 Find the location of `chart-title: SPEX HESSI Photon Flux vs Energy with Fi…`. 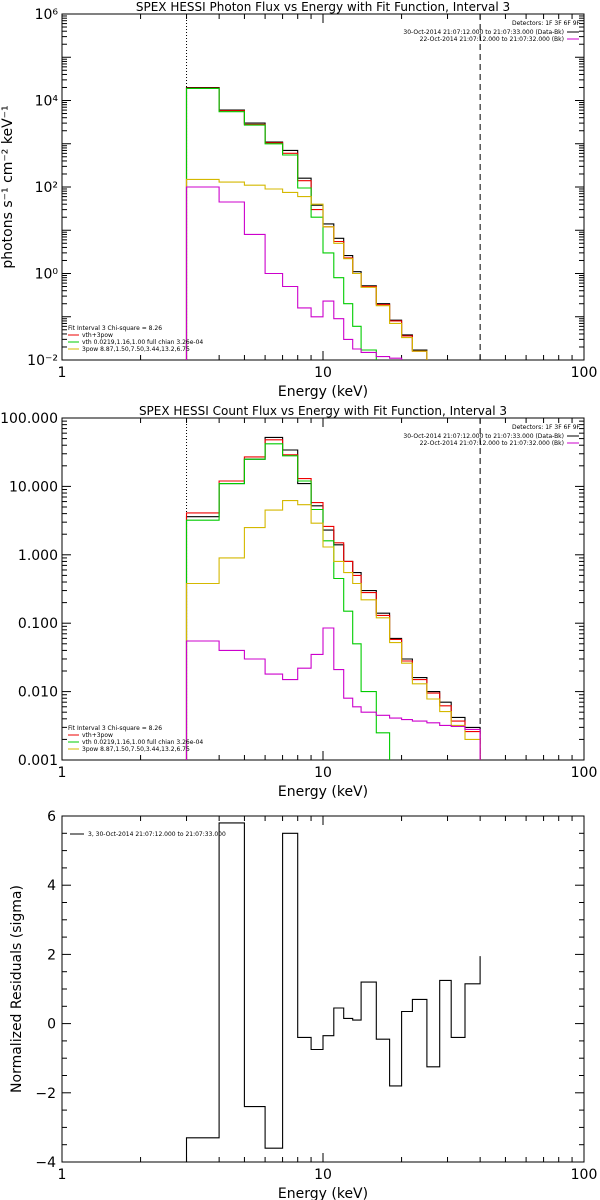

chart-title: SPEX HESSI Photon Flux vs Energy with Fi… is located at coordinates (323, 7).